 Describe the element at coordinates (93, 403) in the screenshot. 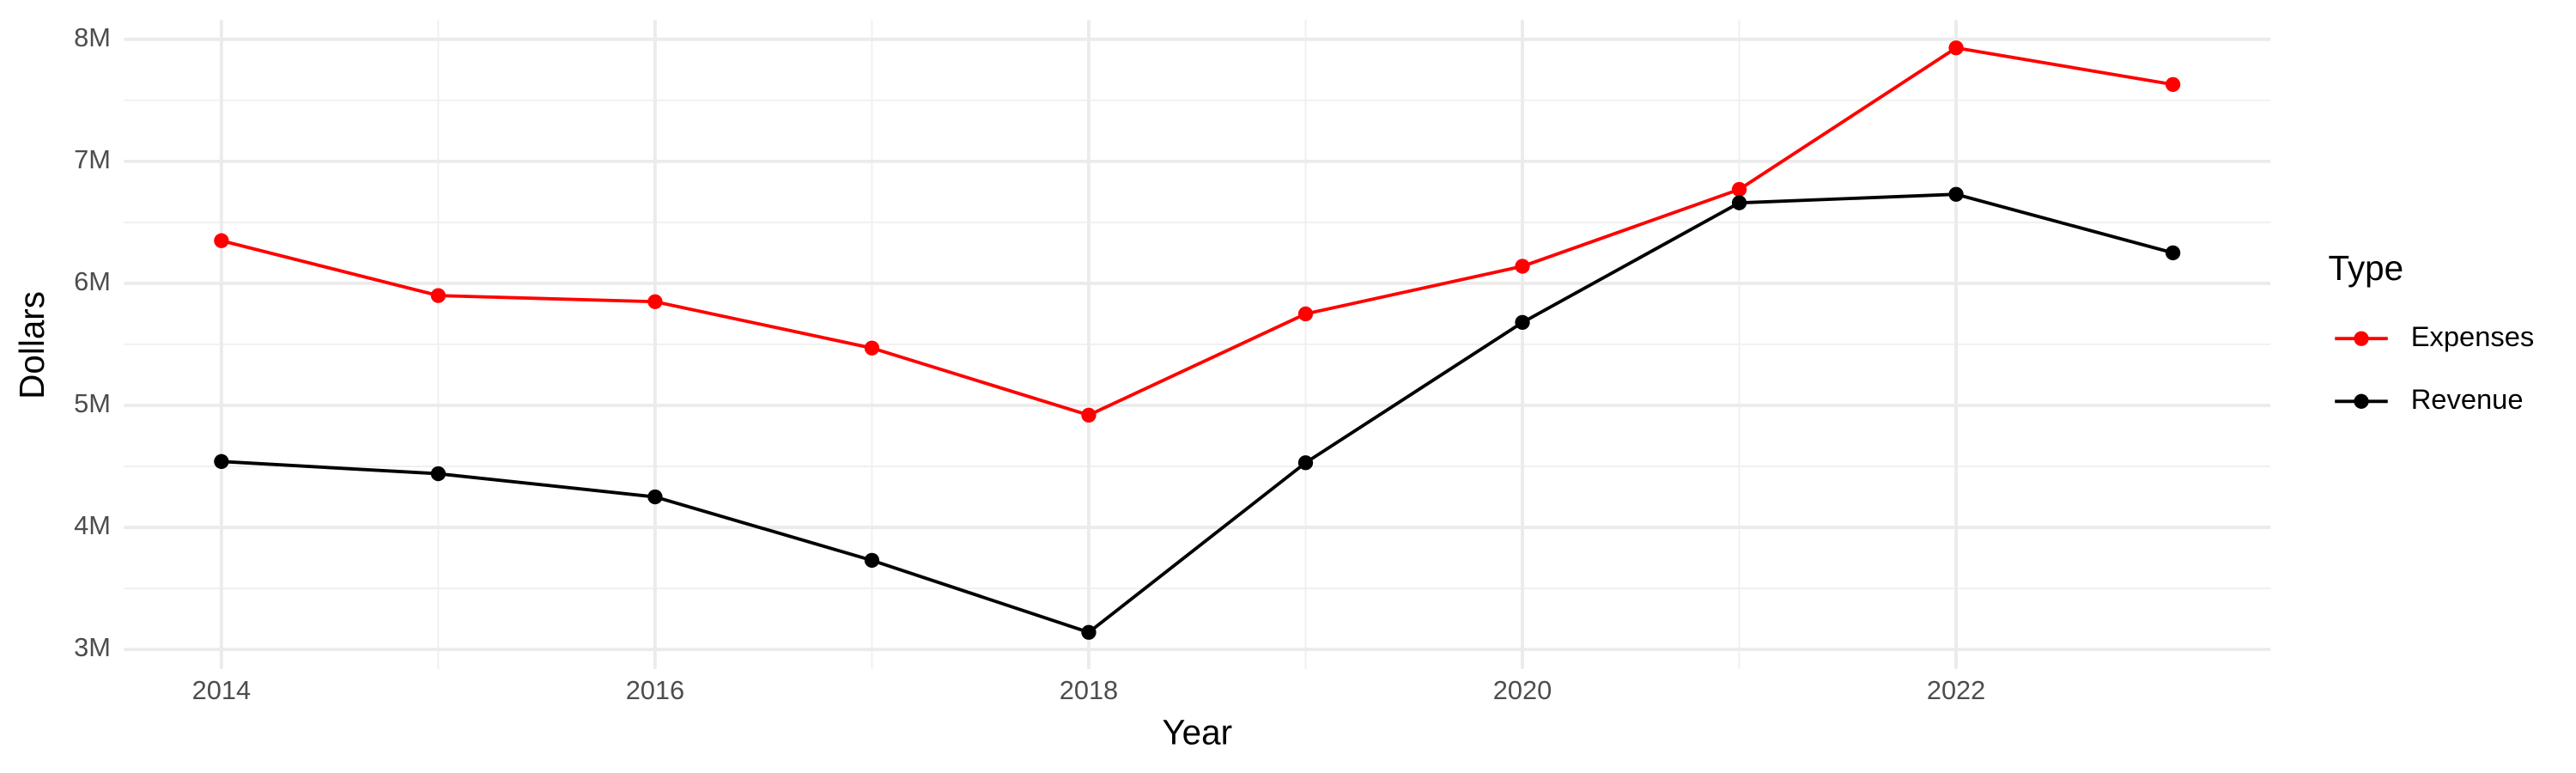

I see `y-tick-label: 5M` at that location.